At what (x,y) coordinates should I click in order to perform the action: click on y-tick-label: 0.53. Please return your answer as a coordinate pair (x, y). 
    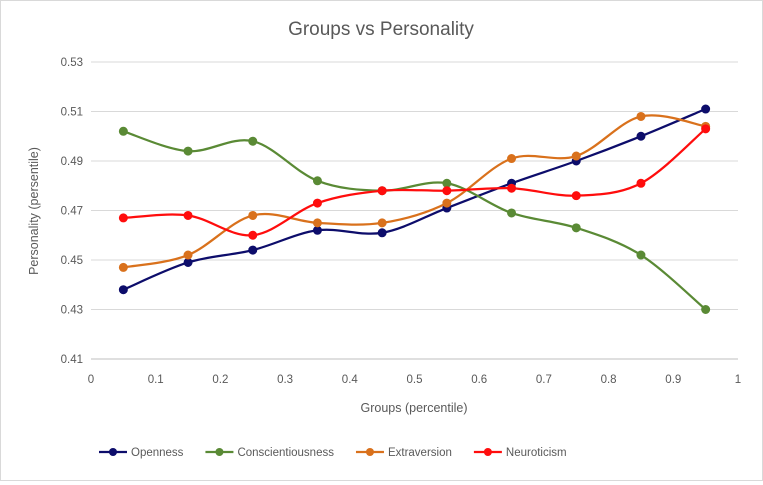
    Looking at the image, I should click on (72, 63).